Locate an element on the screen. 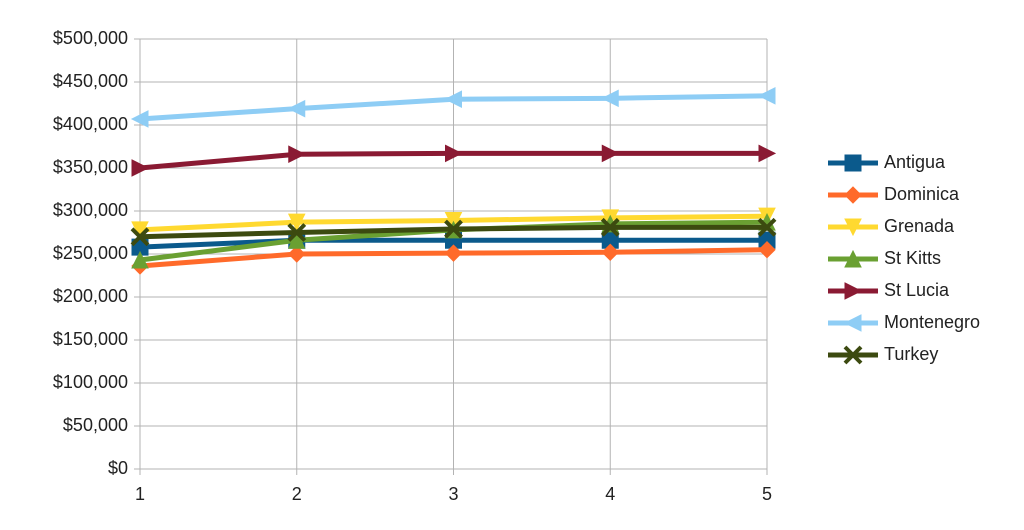  y-tick-label: $300,000 is located at coordinates (90, 210).